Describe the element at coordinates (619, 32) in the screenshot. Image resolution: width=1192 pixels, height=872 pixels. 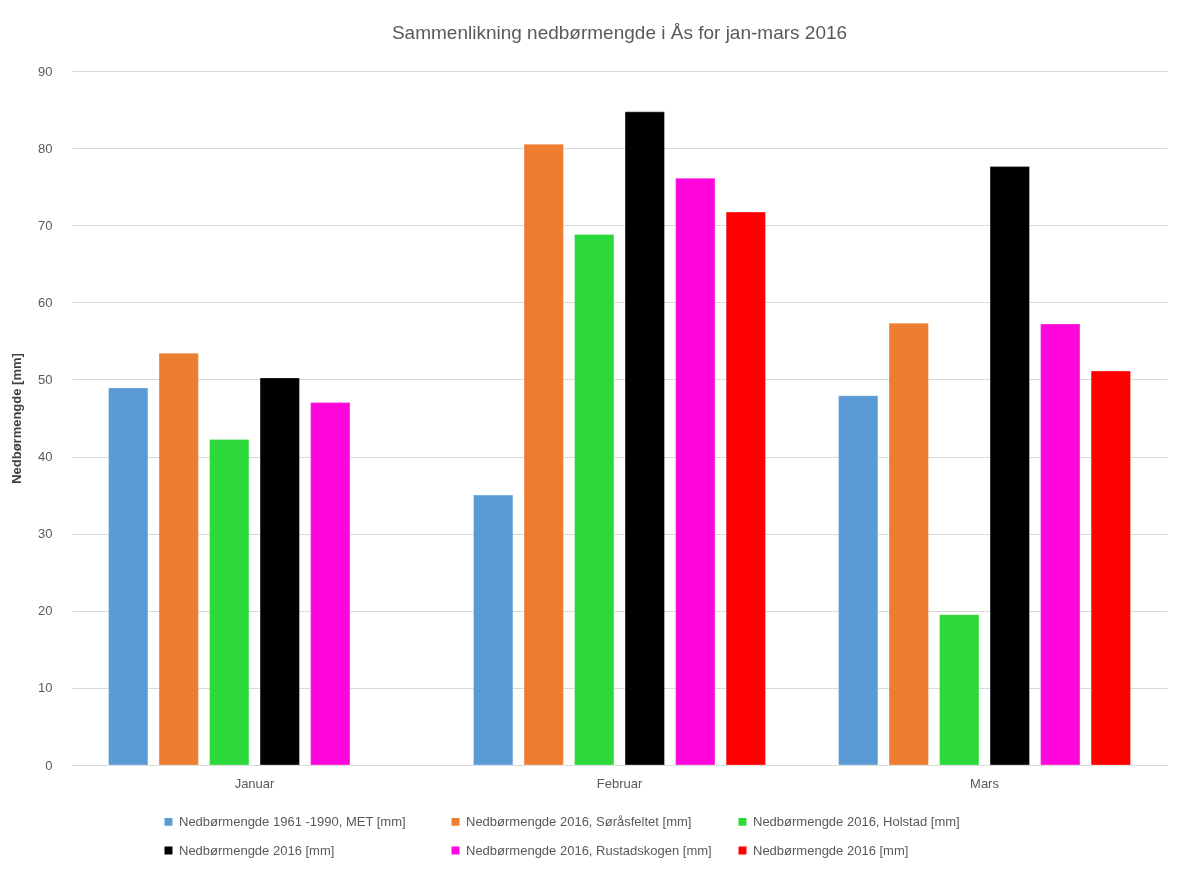
I see `chart-title: Sammenlikning nedbørmengde i Ås for jan-mars 2016` at that location.